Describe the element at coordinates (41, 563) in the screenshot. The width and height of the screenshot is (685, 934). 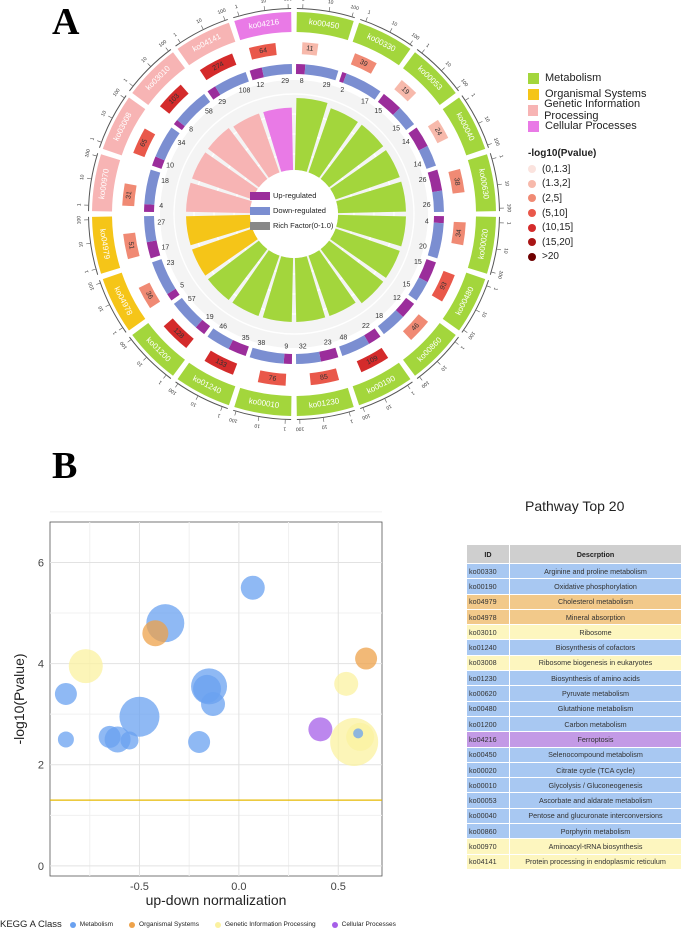
I see `y-tick-label: 6` at that location.